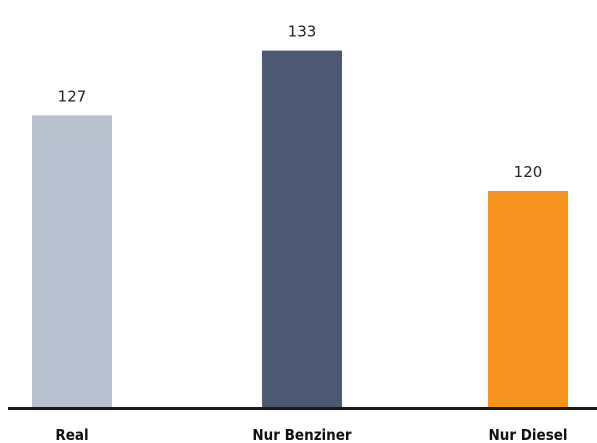 This screenshot has height=443, width=597. What do you see at coordinates (302, 32) in the screenshot?
I see `value-label: 133` at bounding box center [302, 32].